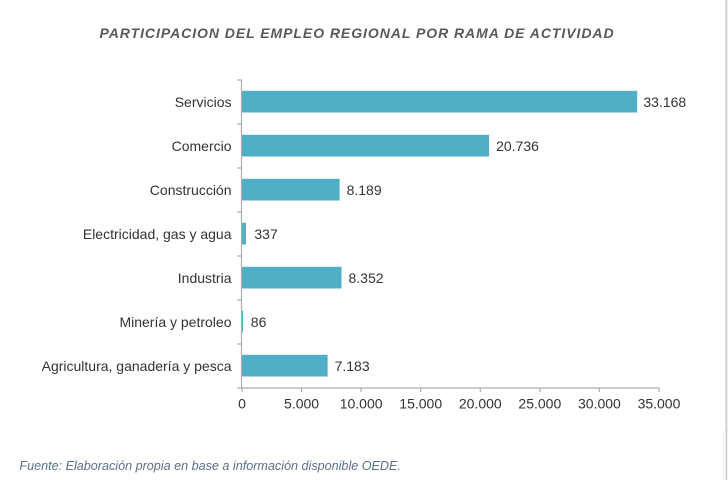 This screenshot has height=480, width=728. I want to click on svg-text: 8.352, so click(366, 278).